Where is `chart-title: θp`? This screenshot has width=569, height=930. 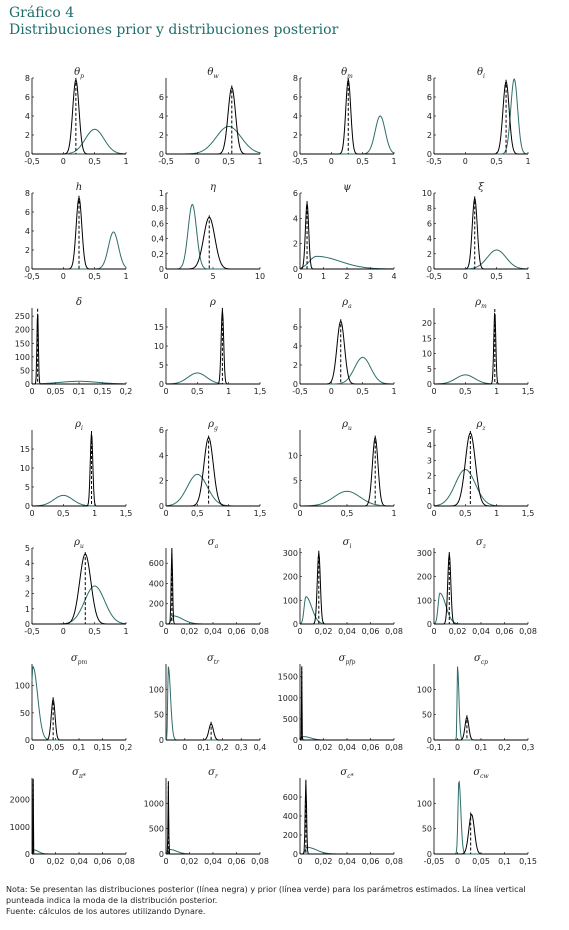
chart-title: θp is located at coordinates (79, 73).